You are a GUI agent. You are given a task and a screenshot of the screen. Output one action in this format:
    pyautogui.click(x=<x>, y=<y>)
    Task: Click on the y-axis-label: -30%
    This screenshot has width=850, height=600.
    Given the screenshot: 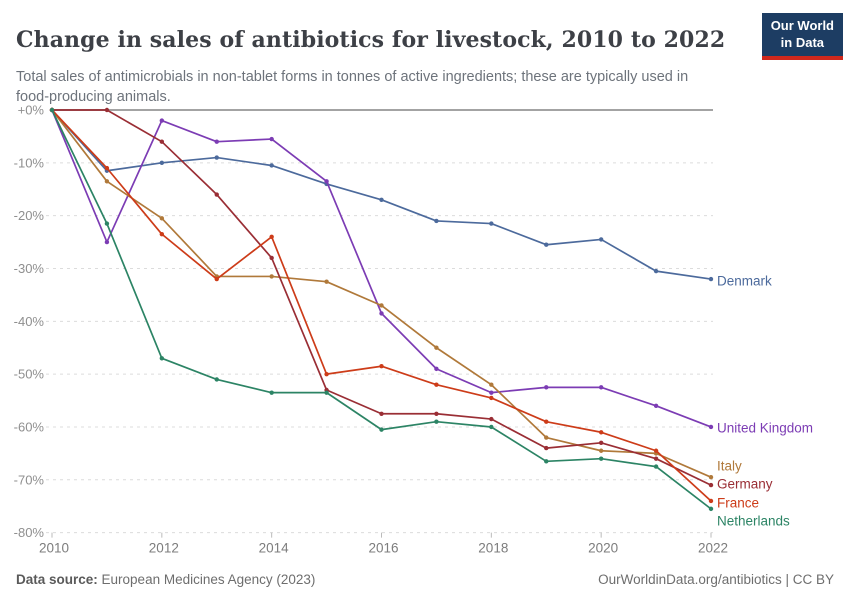 What is the action you would take?
    pyautogui.click(x=29, y=268)
    